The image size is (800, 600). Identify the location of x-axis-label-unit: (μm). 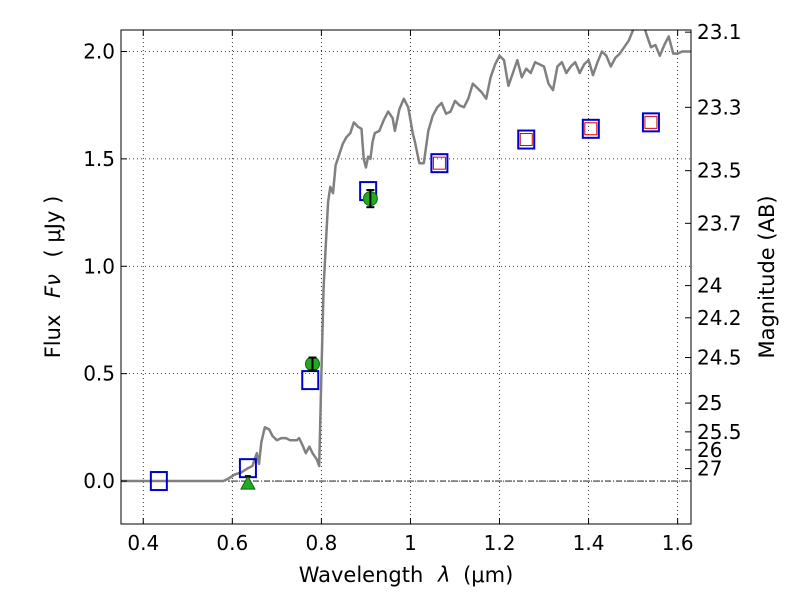
(488, 575).